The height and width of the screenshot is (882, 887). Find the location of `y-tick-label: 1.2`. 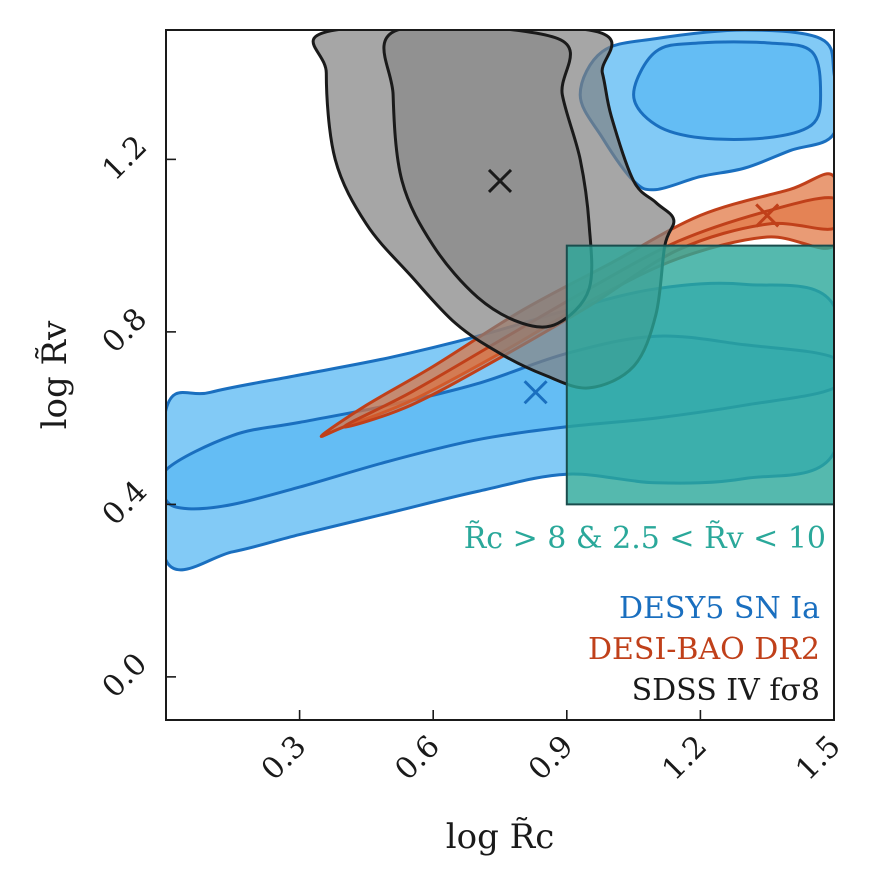

y-tick-label: 1.2 is located at coordinates (125, 158).